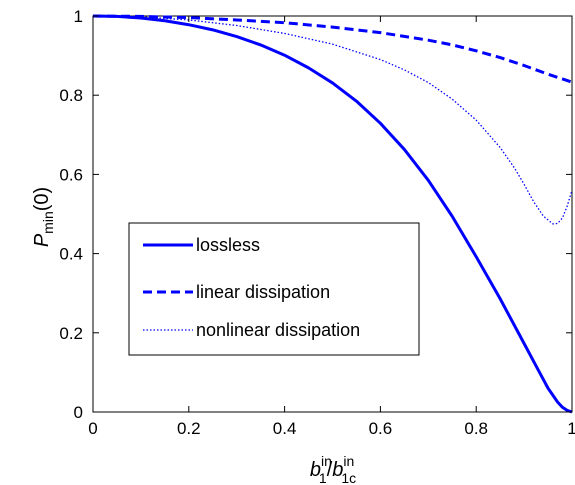  Describe the element at coordinates (92, 428) in the screenshot. I see `x-tick-label: 0` at that location.